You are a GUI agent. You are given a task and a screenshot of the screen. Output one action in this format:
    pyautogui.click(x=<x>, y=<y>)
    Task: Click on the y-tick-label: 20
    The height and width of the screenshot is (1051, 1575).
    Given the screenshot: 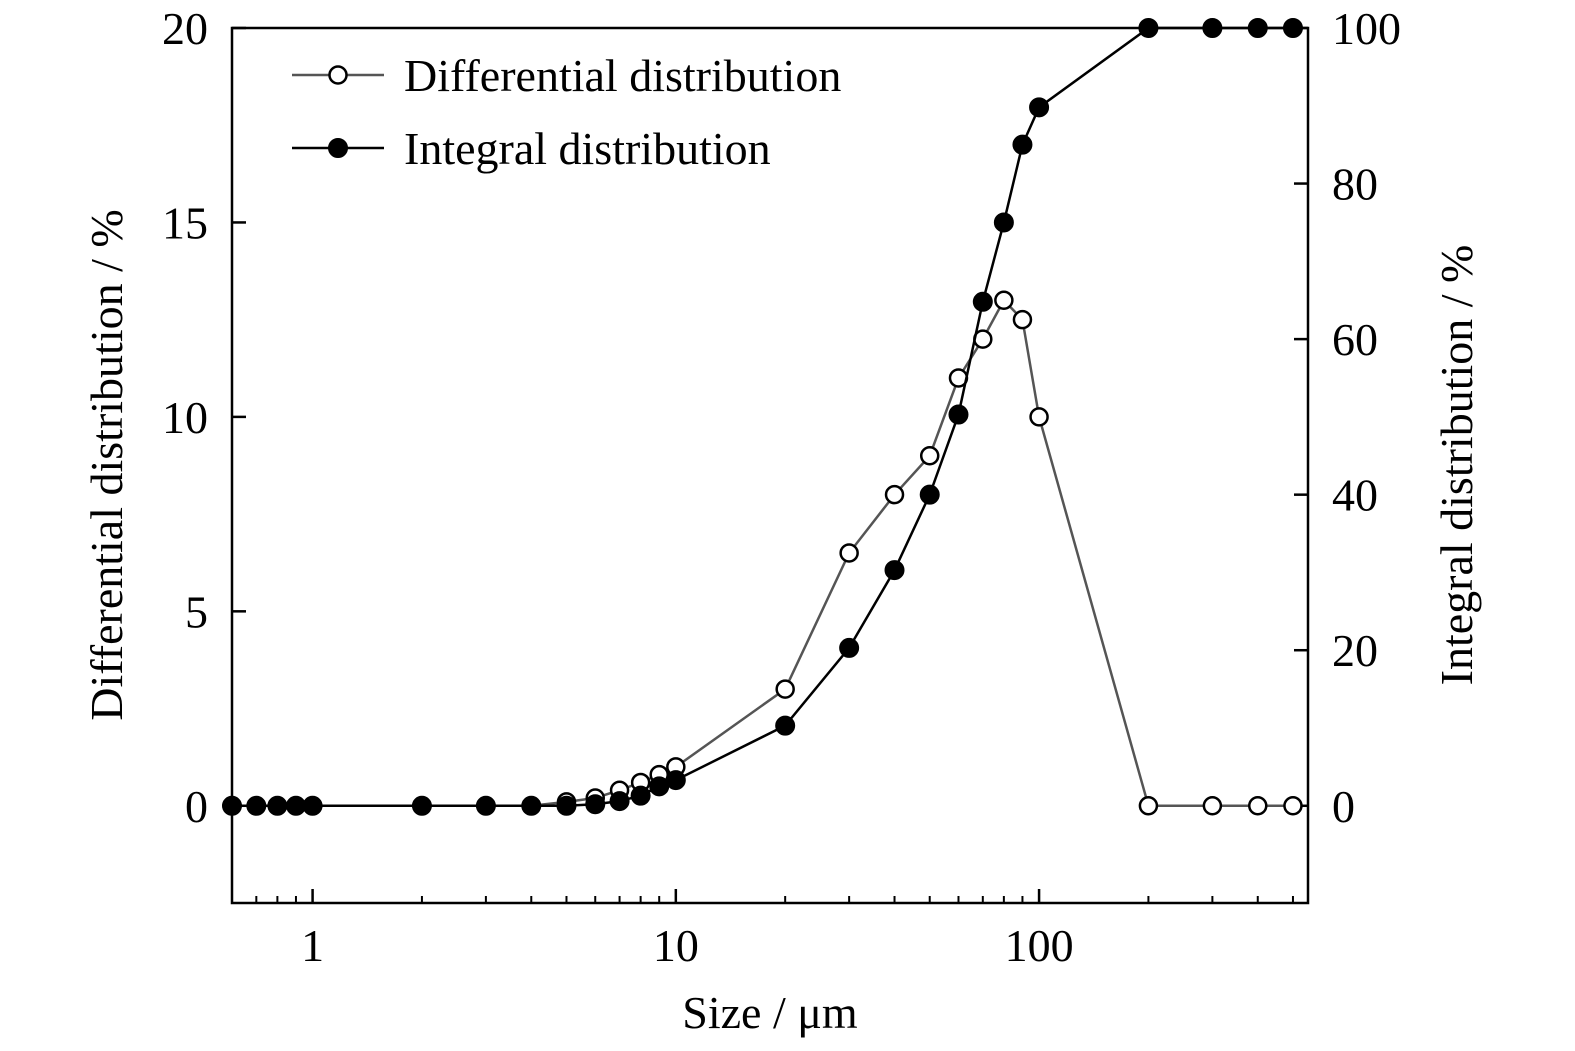 What is the action you would take?
    pyautogui.click(x=185, y=28)
    